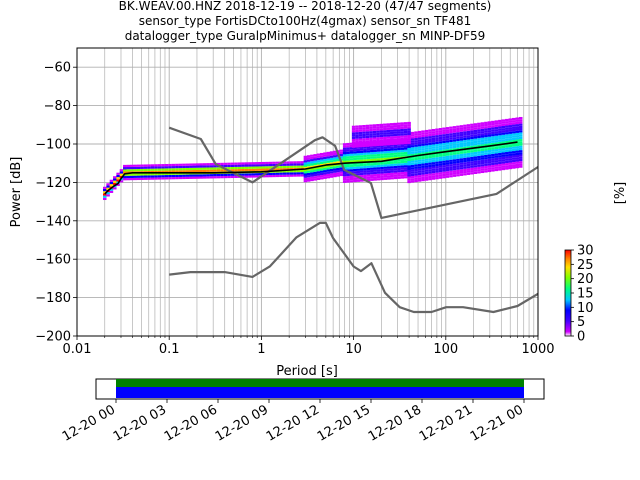  I want to click on y-tick-label: −200, so click(53, 337).